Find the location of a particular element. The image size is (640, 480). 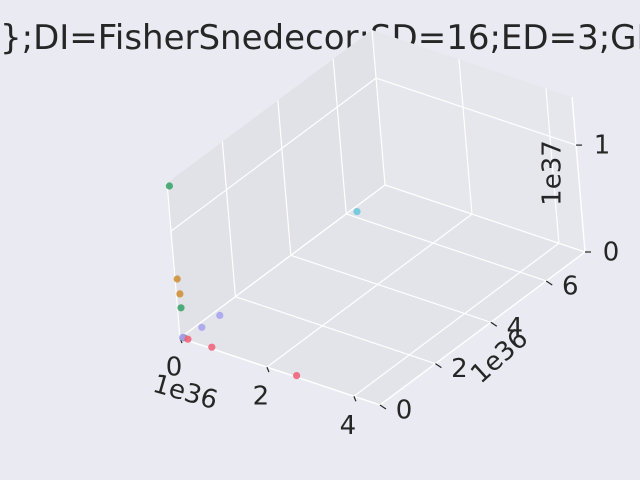

y-tick-label: 2 is located at coordinates (459, 369).